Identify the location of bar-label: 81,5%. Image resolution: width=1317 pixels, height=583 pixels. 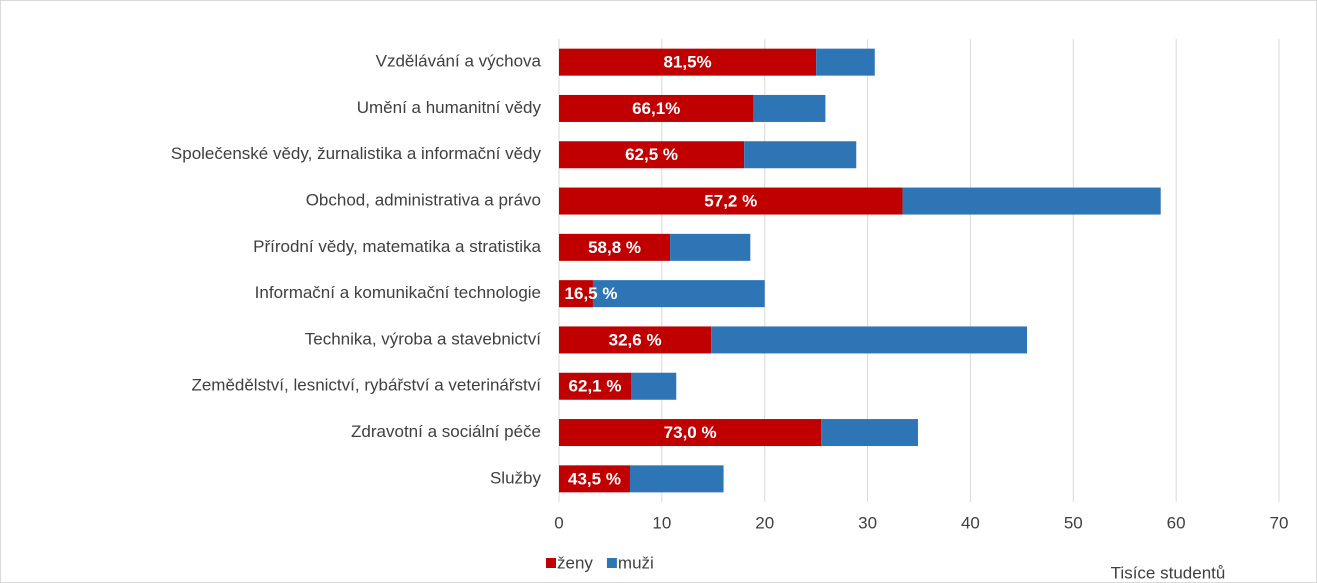
(687, 62).